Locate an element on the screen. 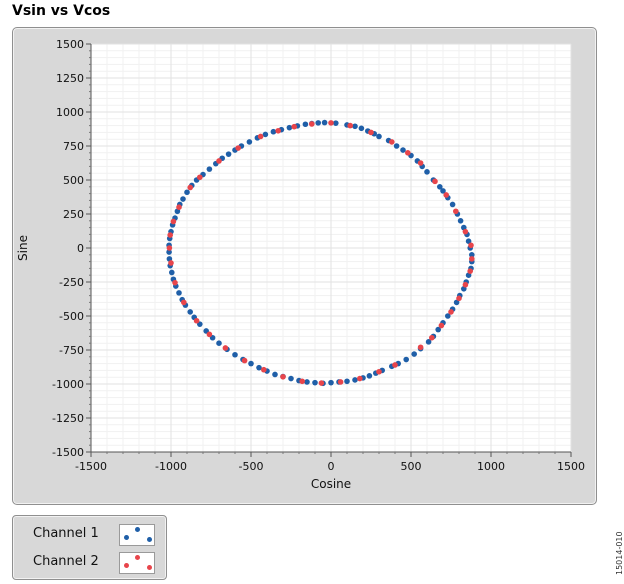 The image size is (624, 584). y-tick-label: -1250 is located at coordinates (68, 418).